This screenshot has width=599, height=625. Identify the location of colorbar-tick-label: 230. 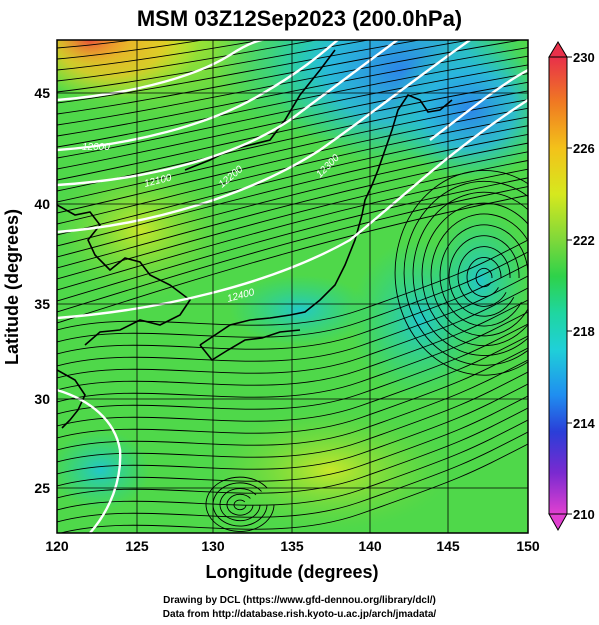
(584, 57).